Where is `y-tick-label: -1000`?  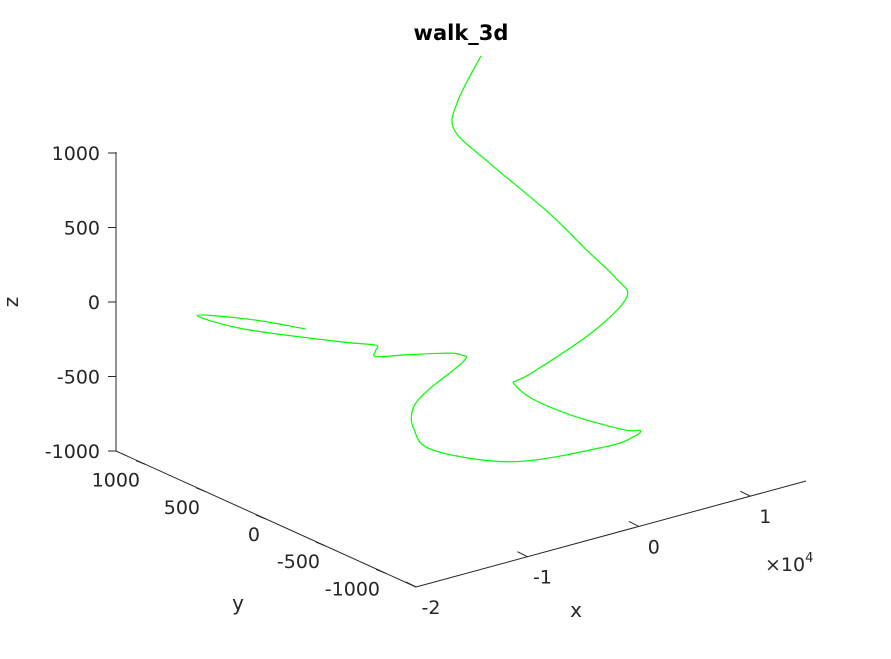
y-tick-label: -1000 is located at coordinates (352, 589).